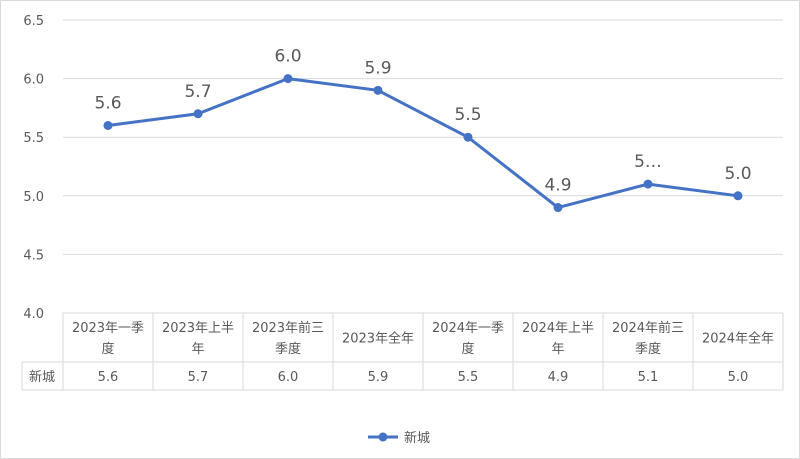 The height and width of the screenshot is (459, 800). Describe the element at coordinates (558, 339) in the screenshot. I see `category-label: 2024年上半年` at that location.